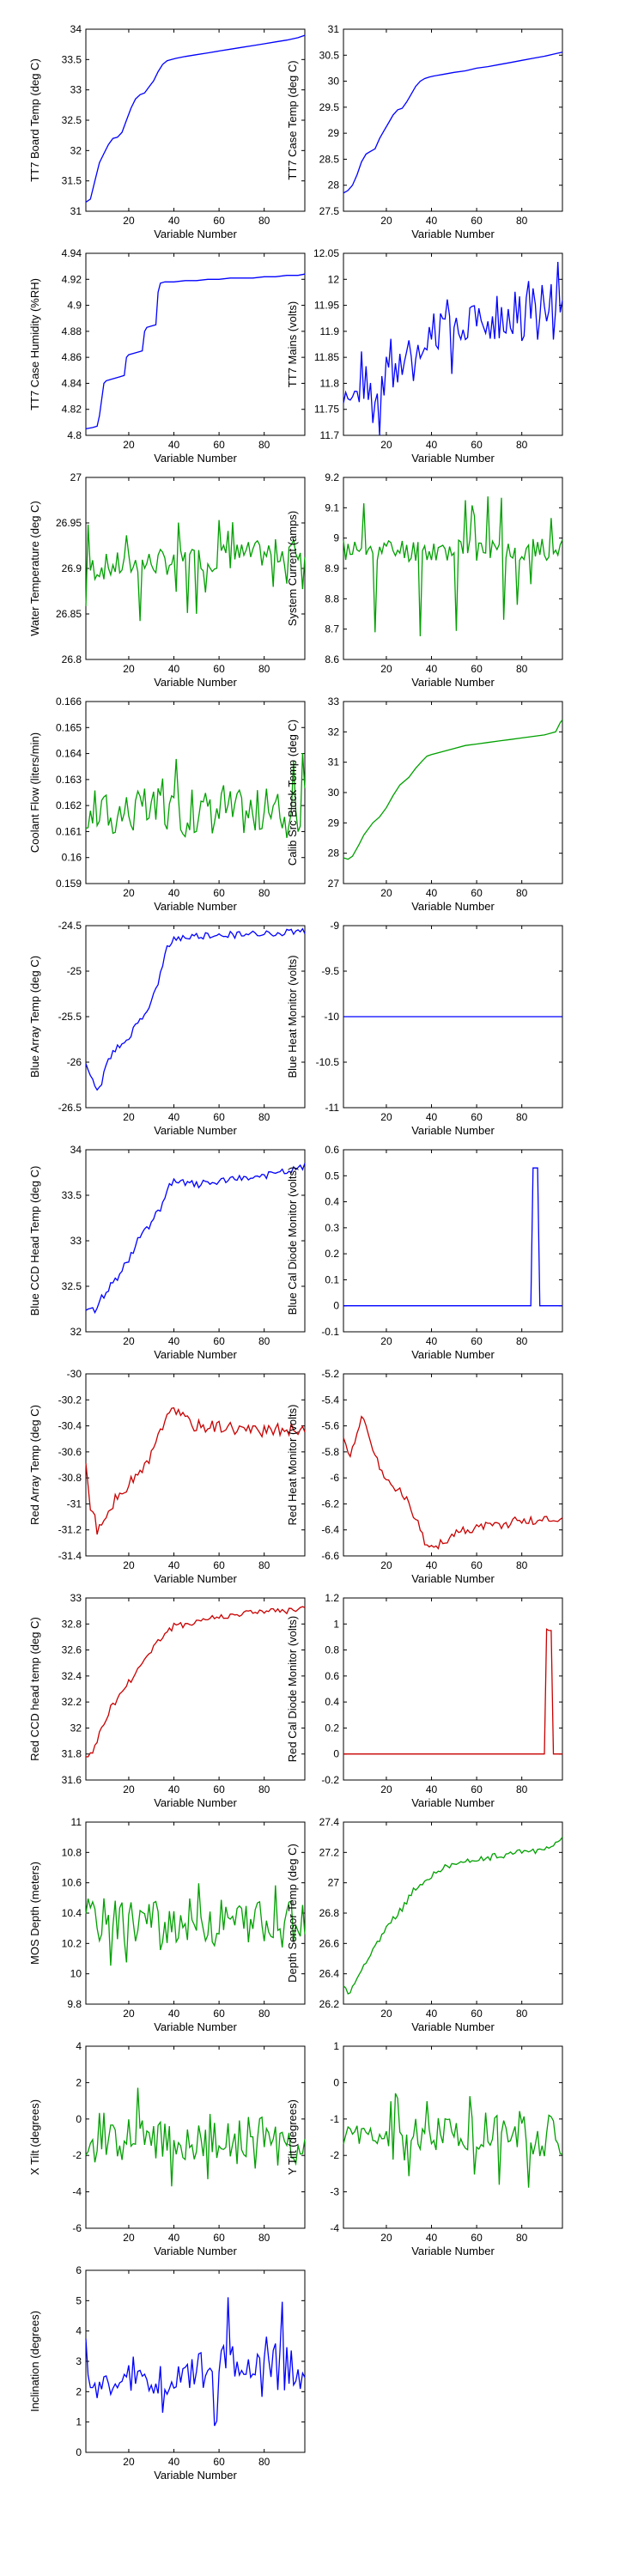 This screenshot has height=2576, width=644. What do you see at coordinates (34, 1914) in the screenshot?
I see `y-axis-label: MOS Depth (meters)` at bounding box center [34, 1914].